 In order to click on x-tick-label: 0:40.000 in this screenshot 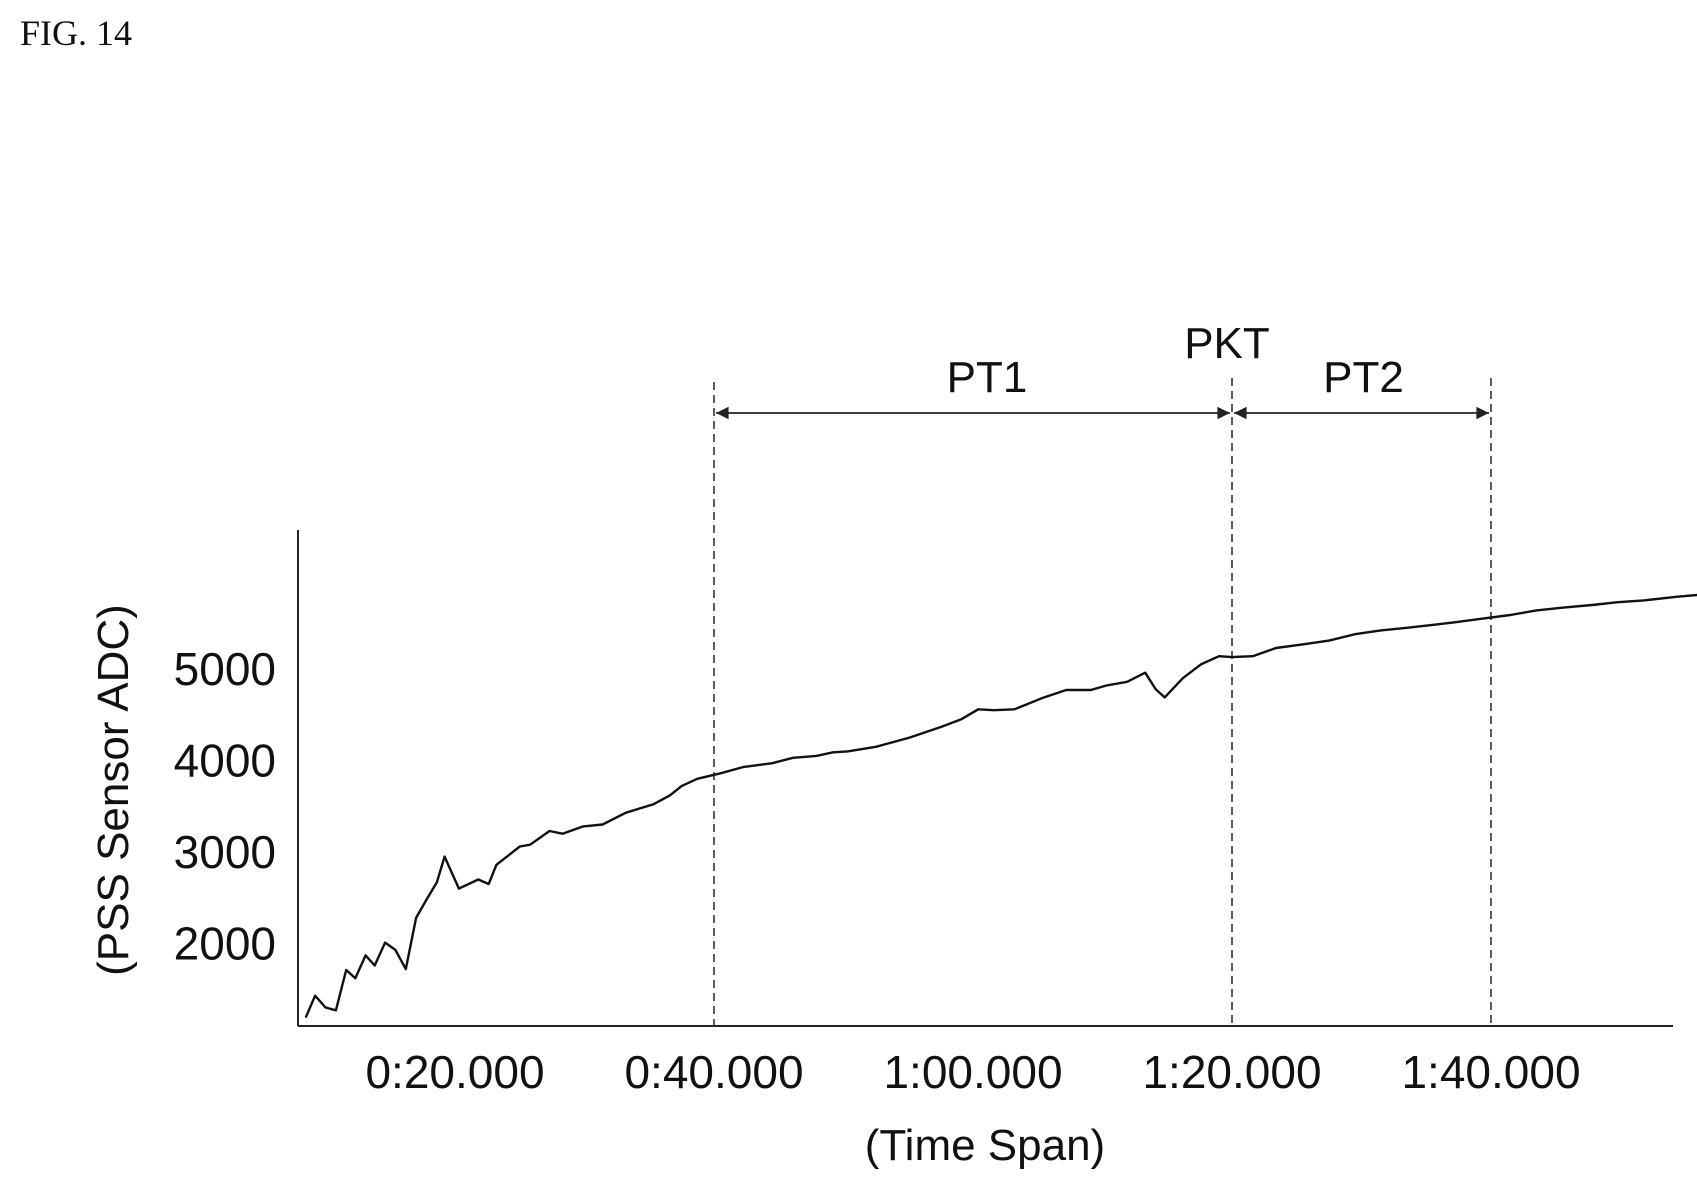, I will do `click(713, 1072)`.